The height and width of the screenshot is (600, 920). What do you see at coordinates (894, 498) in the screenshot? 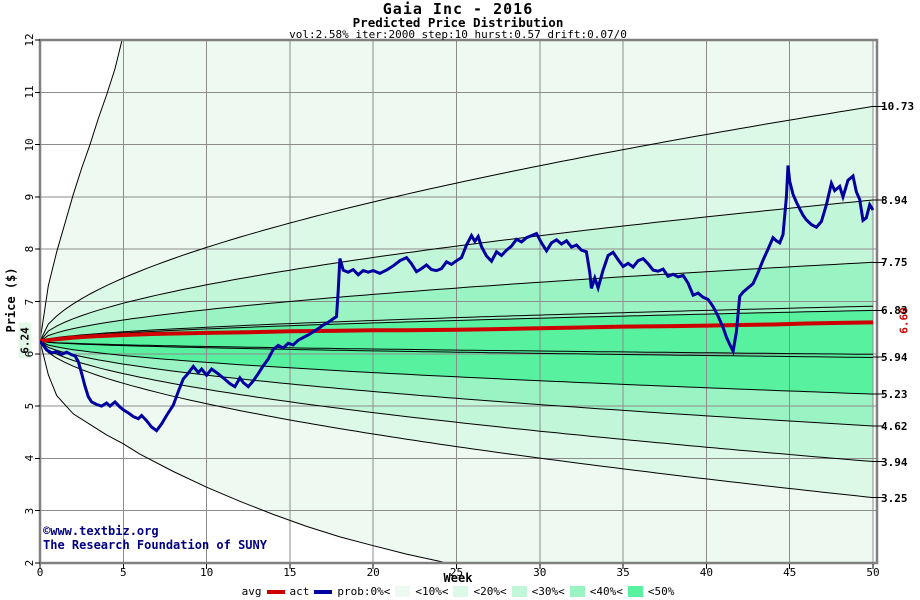
I see `percentile-value-label: 3.25` at bounding box center [894, 498].